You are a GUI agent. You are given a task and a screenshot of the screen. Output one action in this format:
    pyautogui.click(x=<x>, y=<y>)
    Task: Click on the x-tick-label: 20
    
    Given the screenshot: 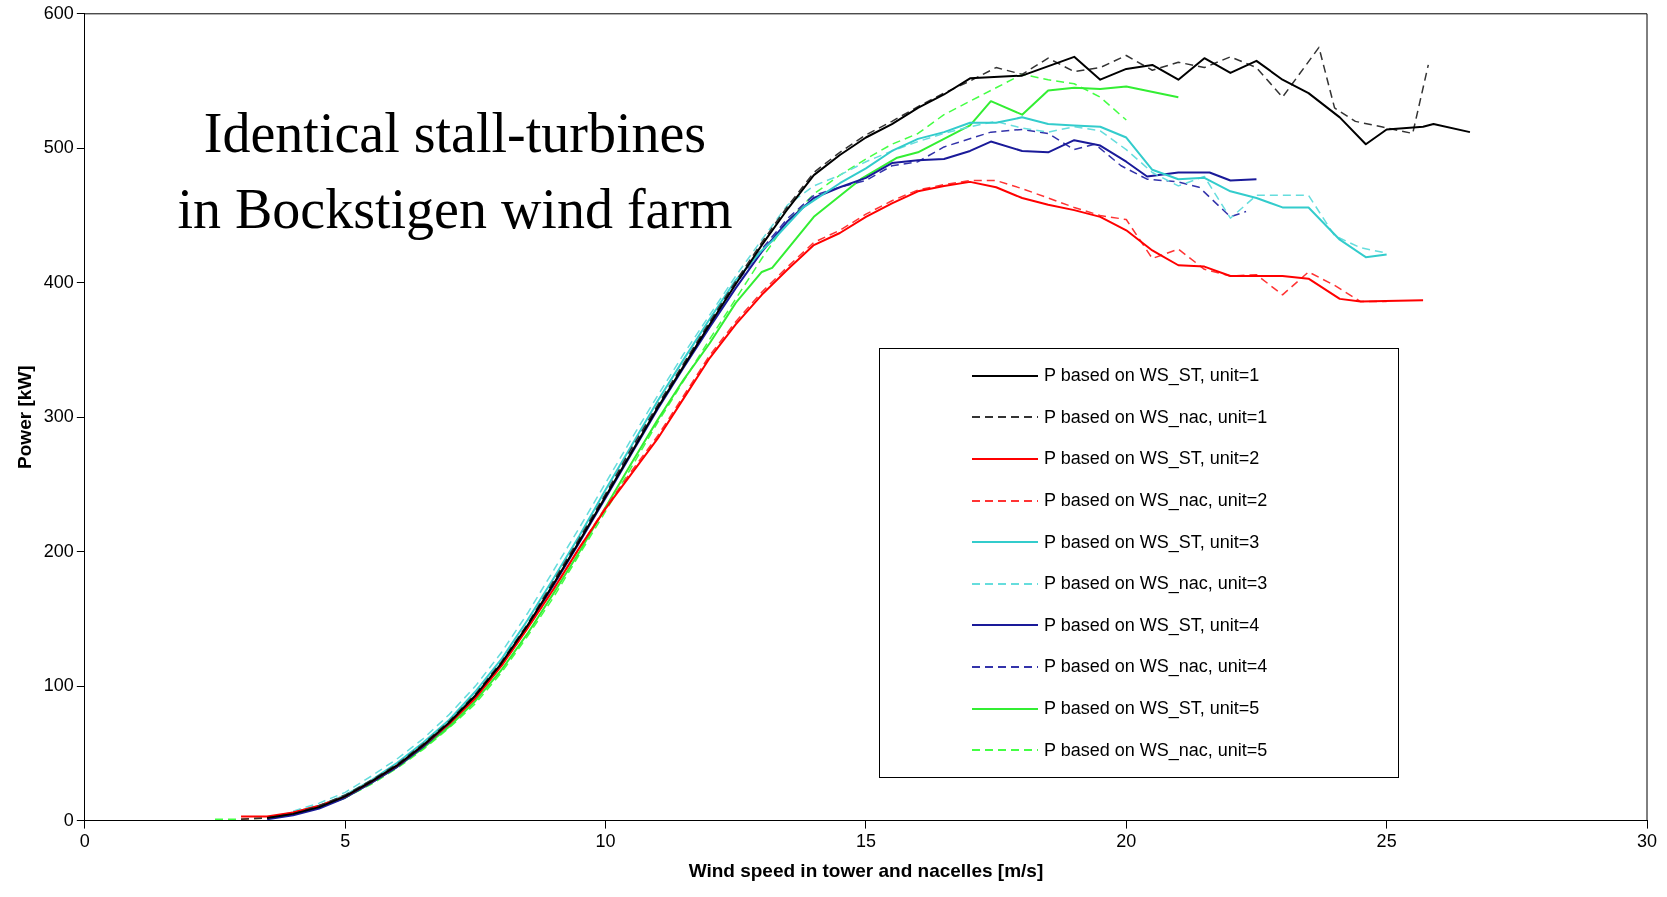 What is the action you would take?
    pyautogui.click(x=1126, y=841)
    